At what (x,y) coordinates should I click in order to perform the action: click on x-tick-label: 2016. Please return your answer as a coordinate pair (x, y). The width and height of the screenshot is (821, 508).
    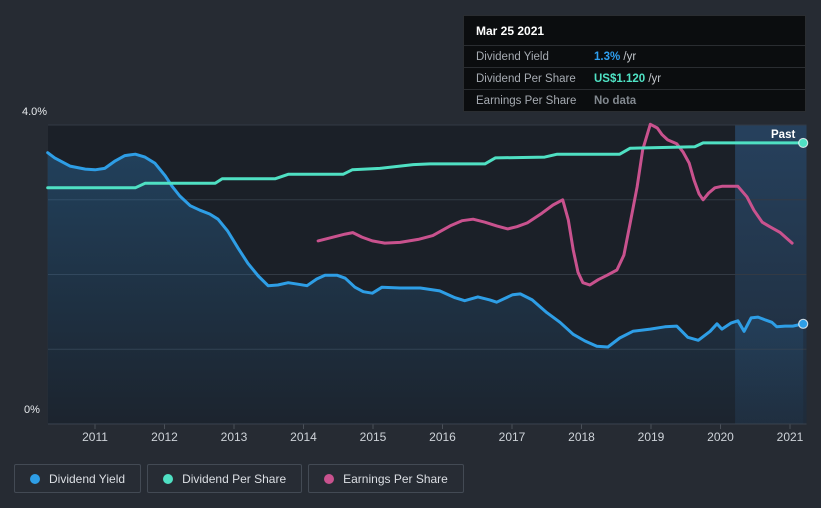
    Looking at the image, I should click on (442, 437).